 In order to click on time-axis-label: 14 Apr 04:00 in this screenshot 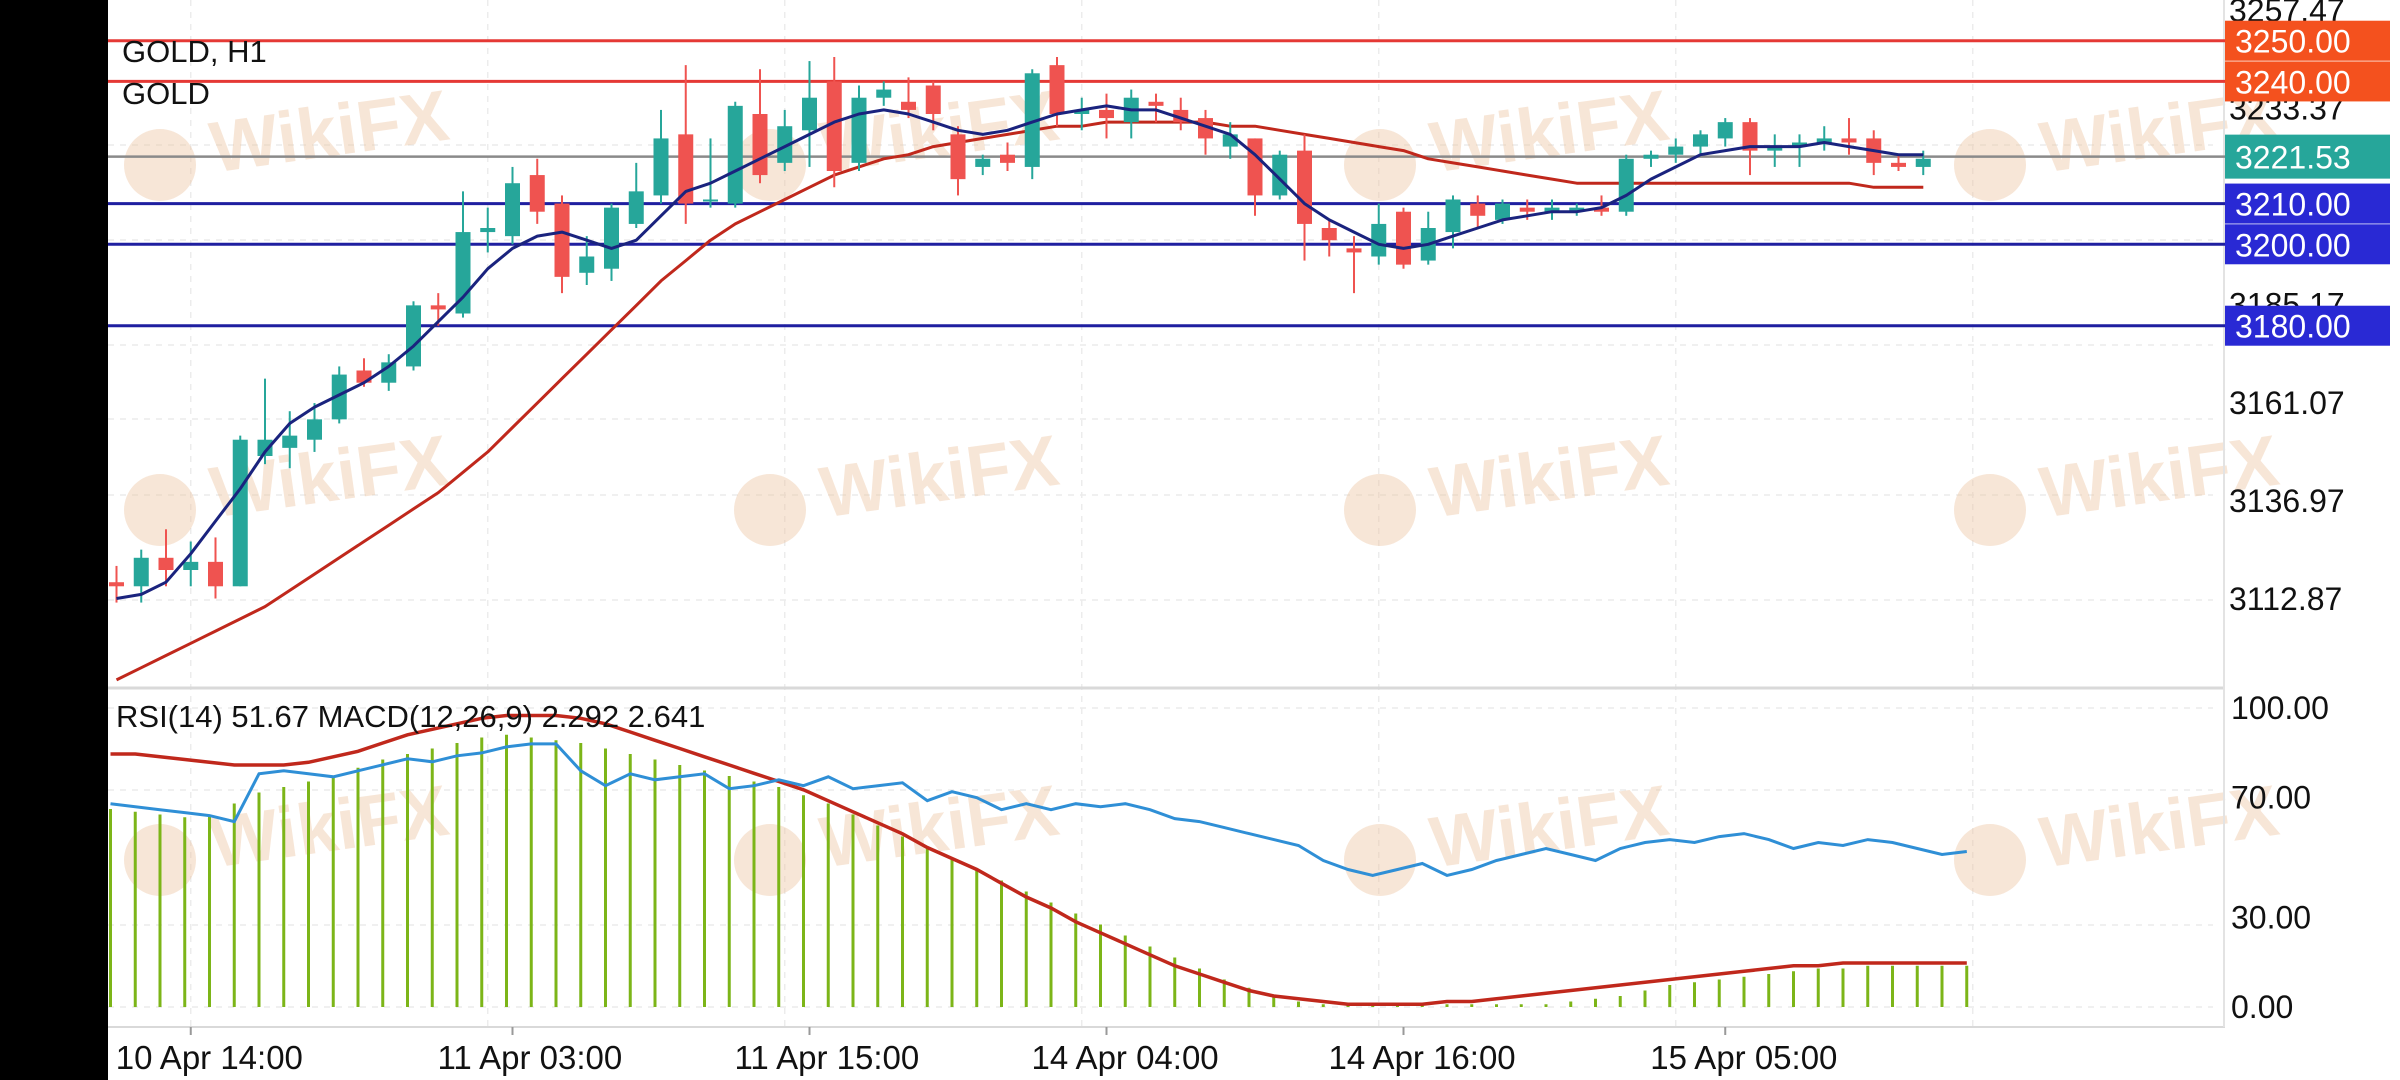, I will do `click(1125, 1057)`.